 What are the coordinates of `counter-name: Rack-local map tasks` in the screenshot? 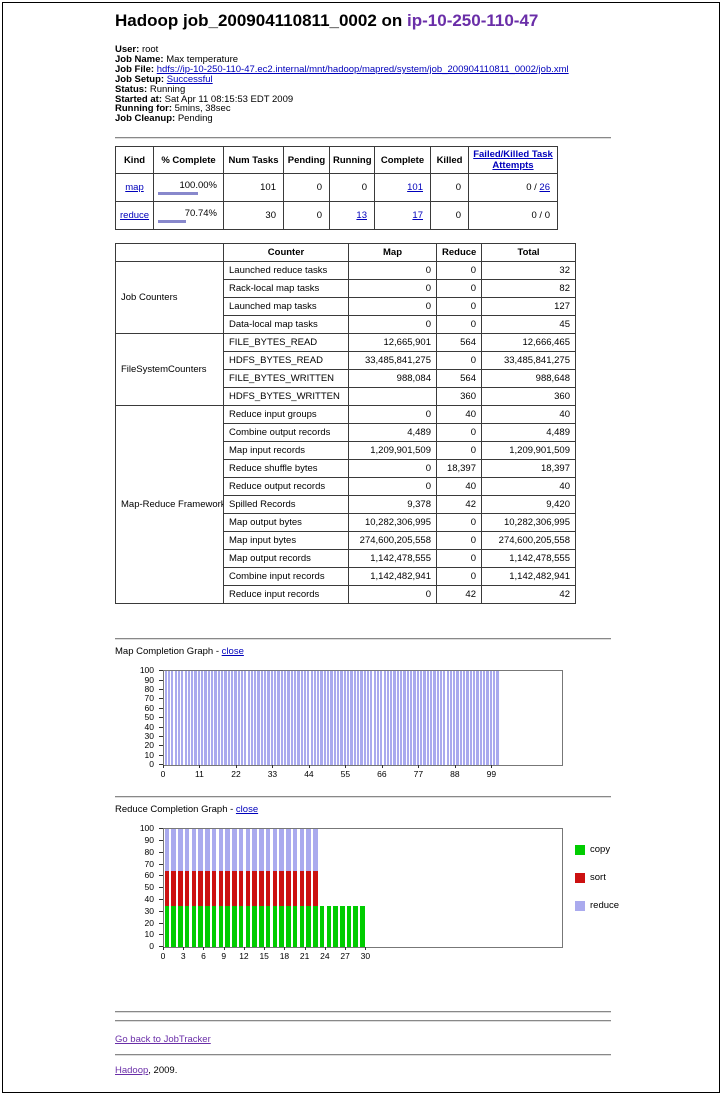 It's located at (286, 289).